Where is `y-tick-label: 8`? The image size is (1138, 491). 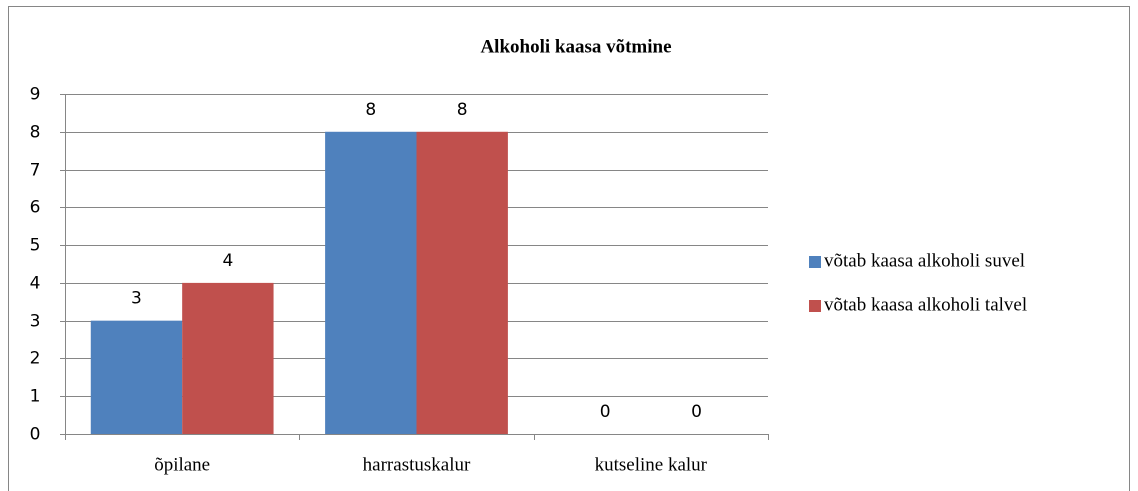 y-tick-label: 8 is located at coordinates (35, 133).